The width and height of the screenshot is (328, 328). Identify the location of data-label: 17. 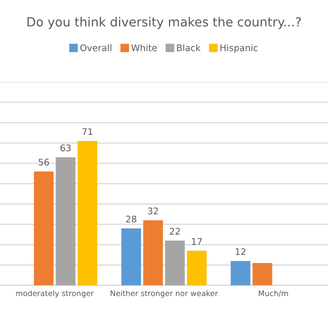
(197, 241).